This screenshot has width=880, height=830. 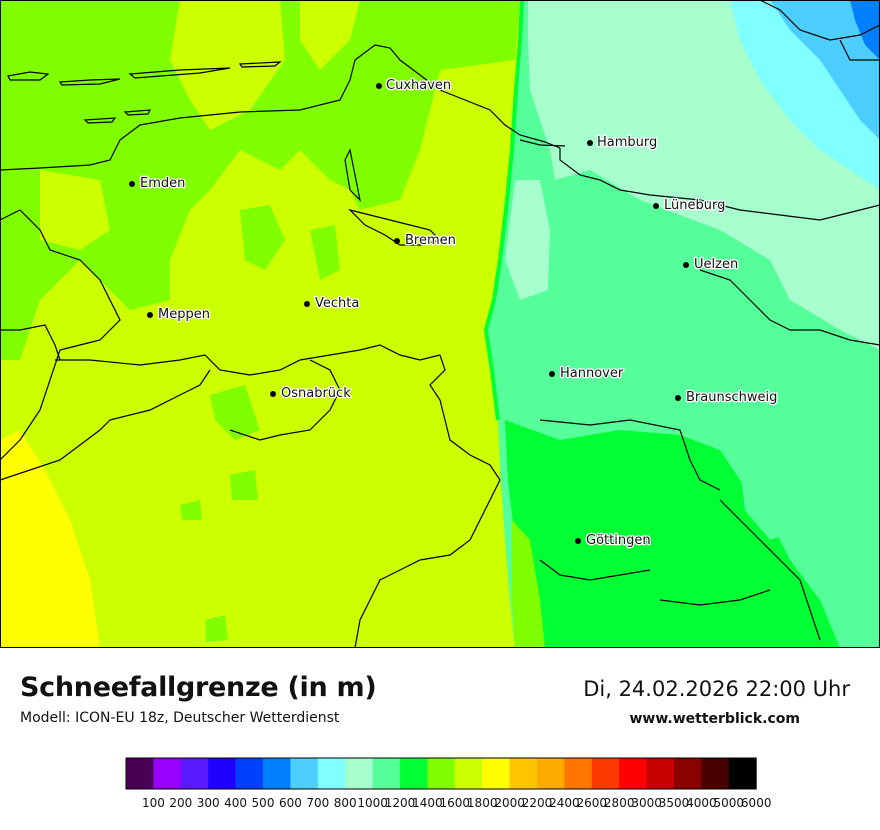 What do you see at coordinates (400, 803) in the screenshot?
I see `legend-tick-label: 1200` at bounding box center [400, 803].